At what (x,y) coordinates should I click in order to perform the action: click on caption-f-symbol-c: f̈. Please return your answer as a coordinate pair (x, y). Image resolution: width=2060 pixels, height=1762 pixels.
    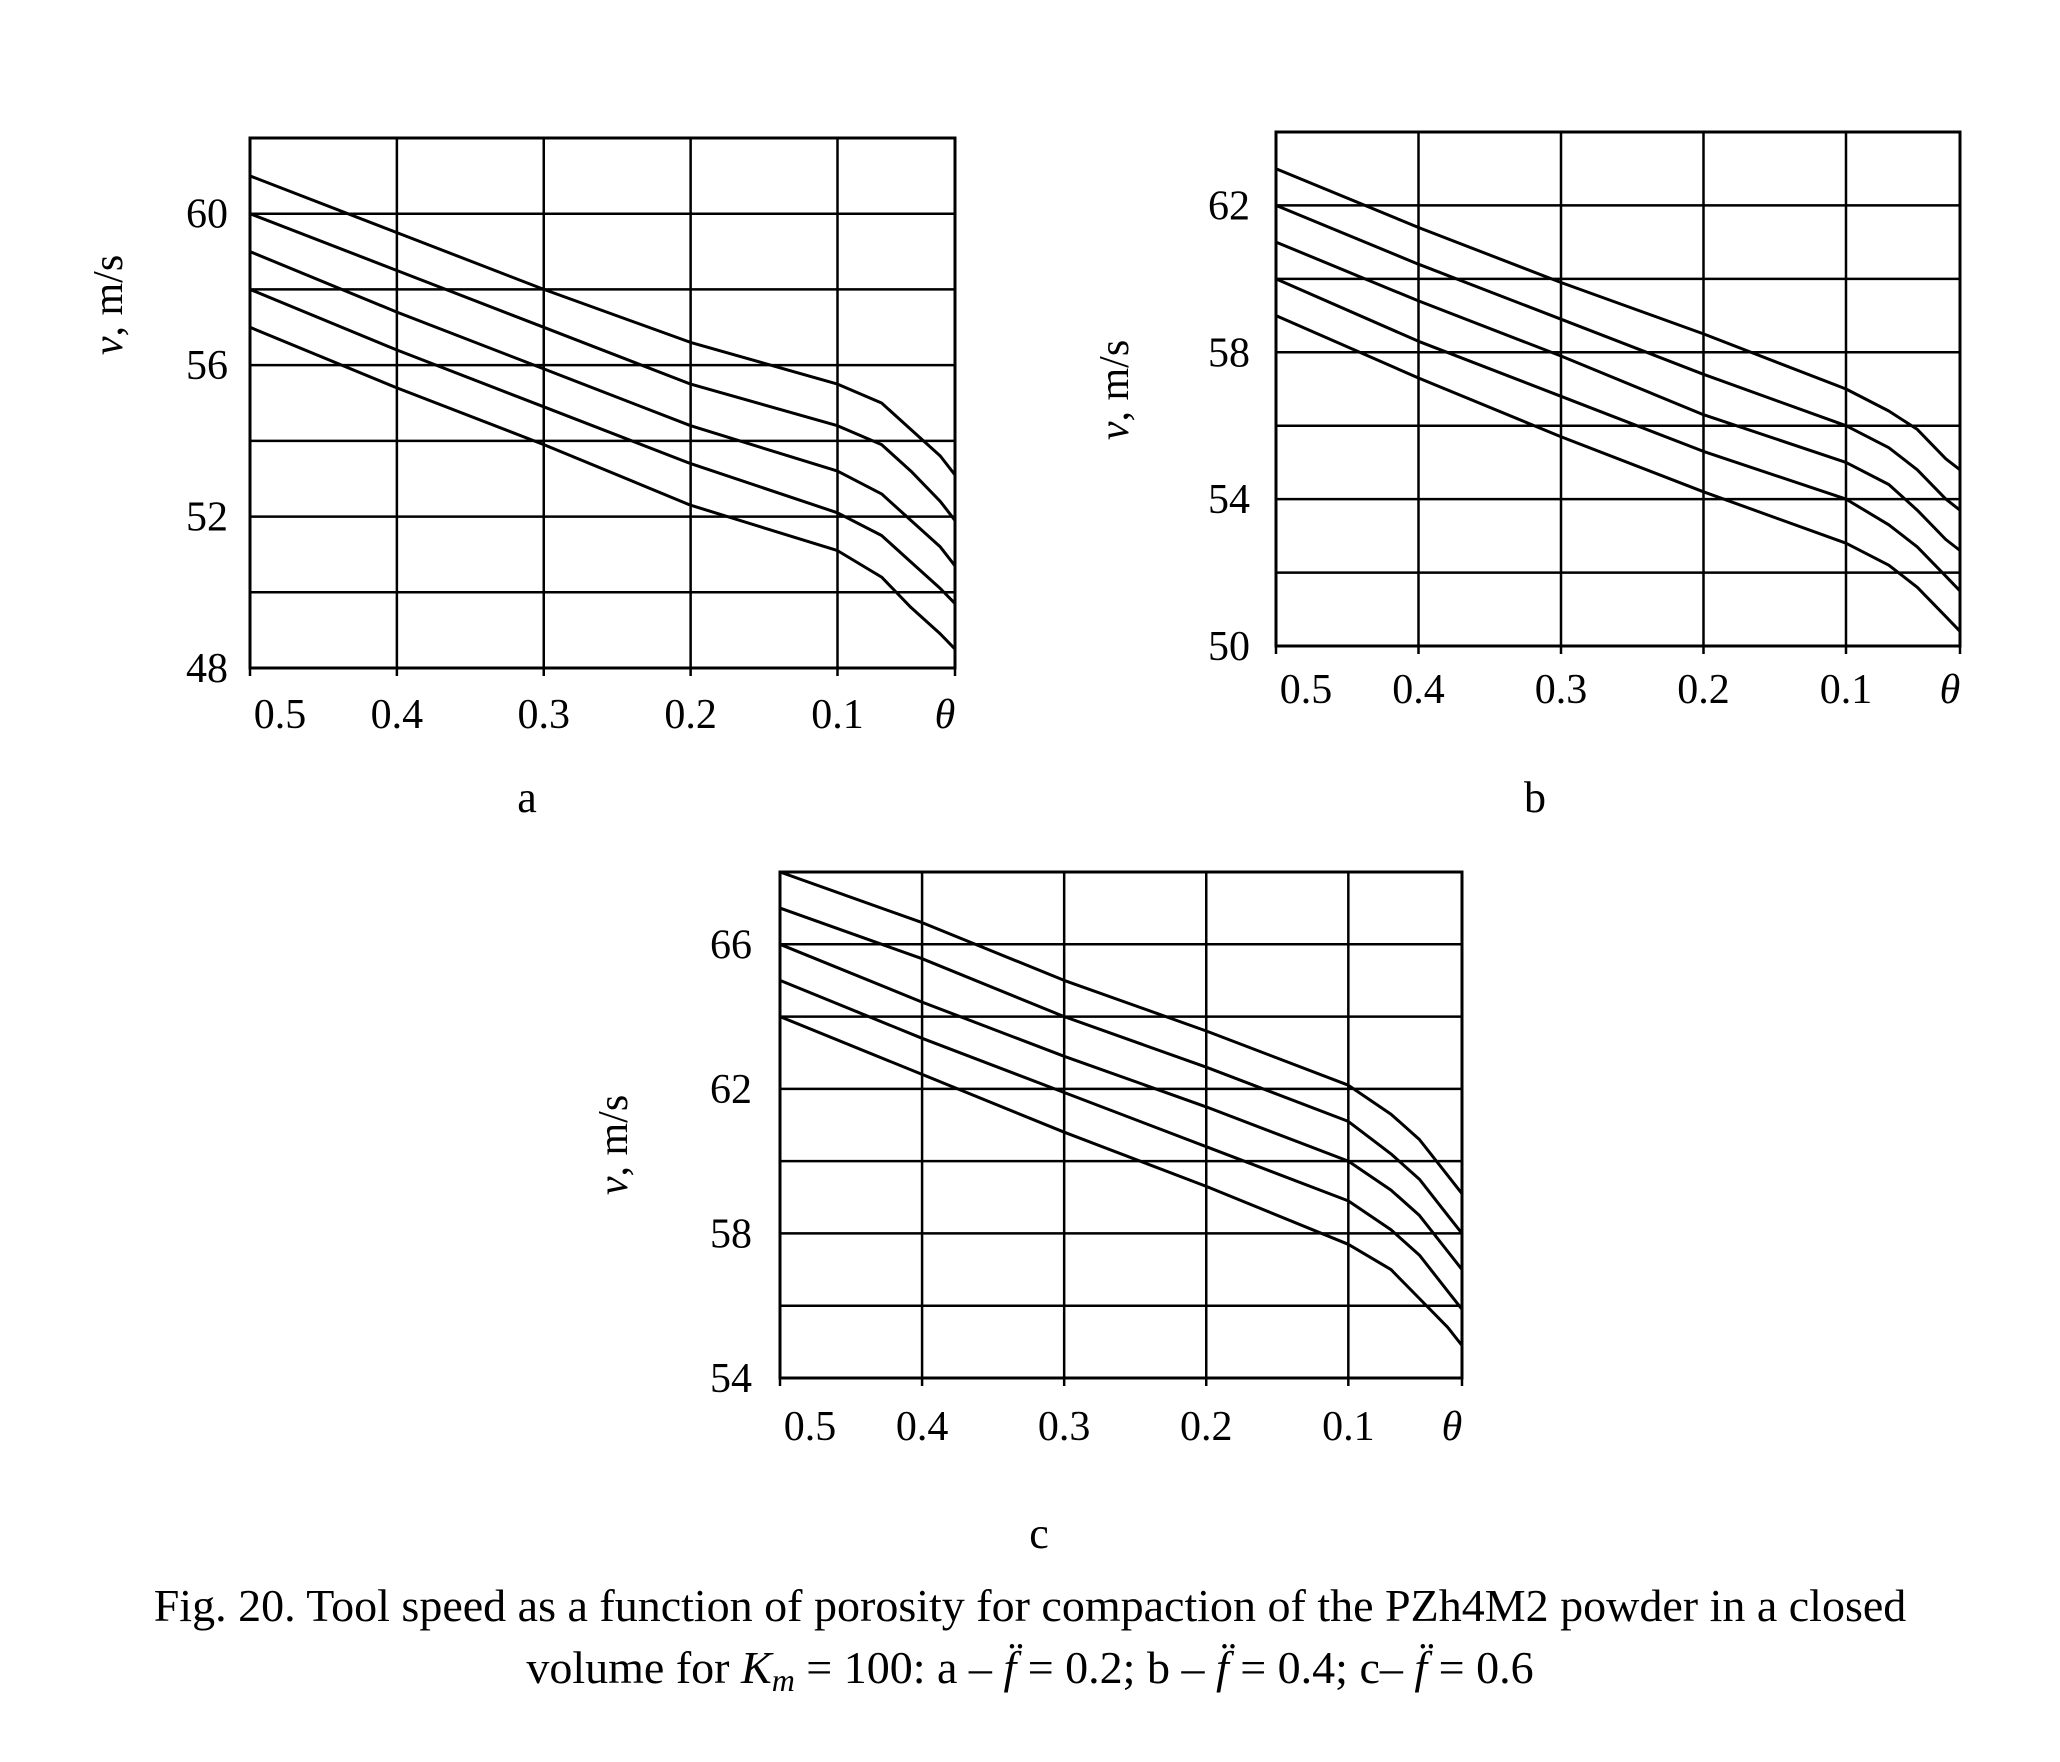
    Looking at the image, I should click on (1421, 1667).